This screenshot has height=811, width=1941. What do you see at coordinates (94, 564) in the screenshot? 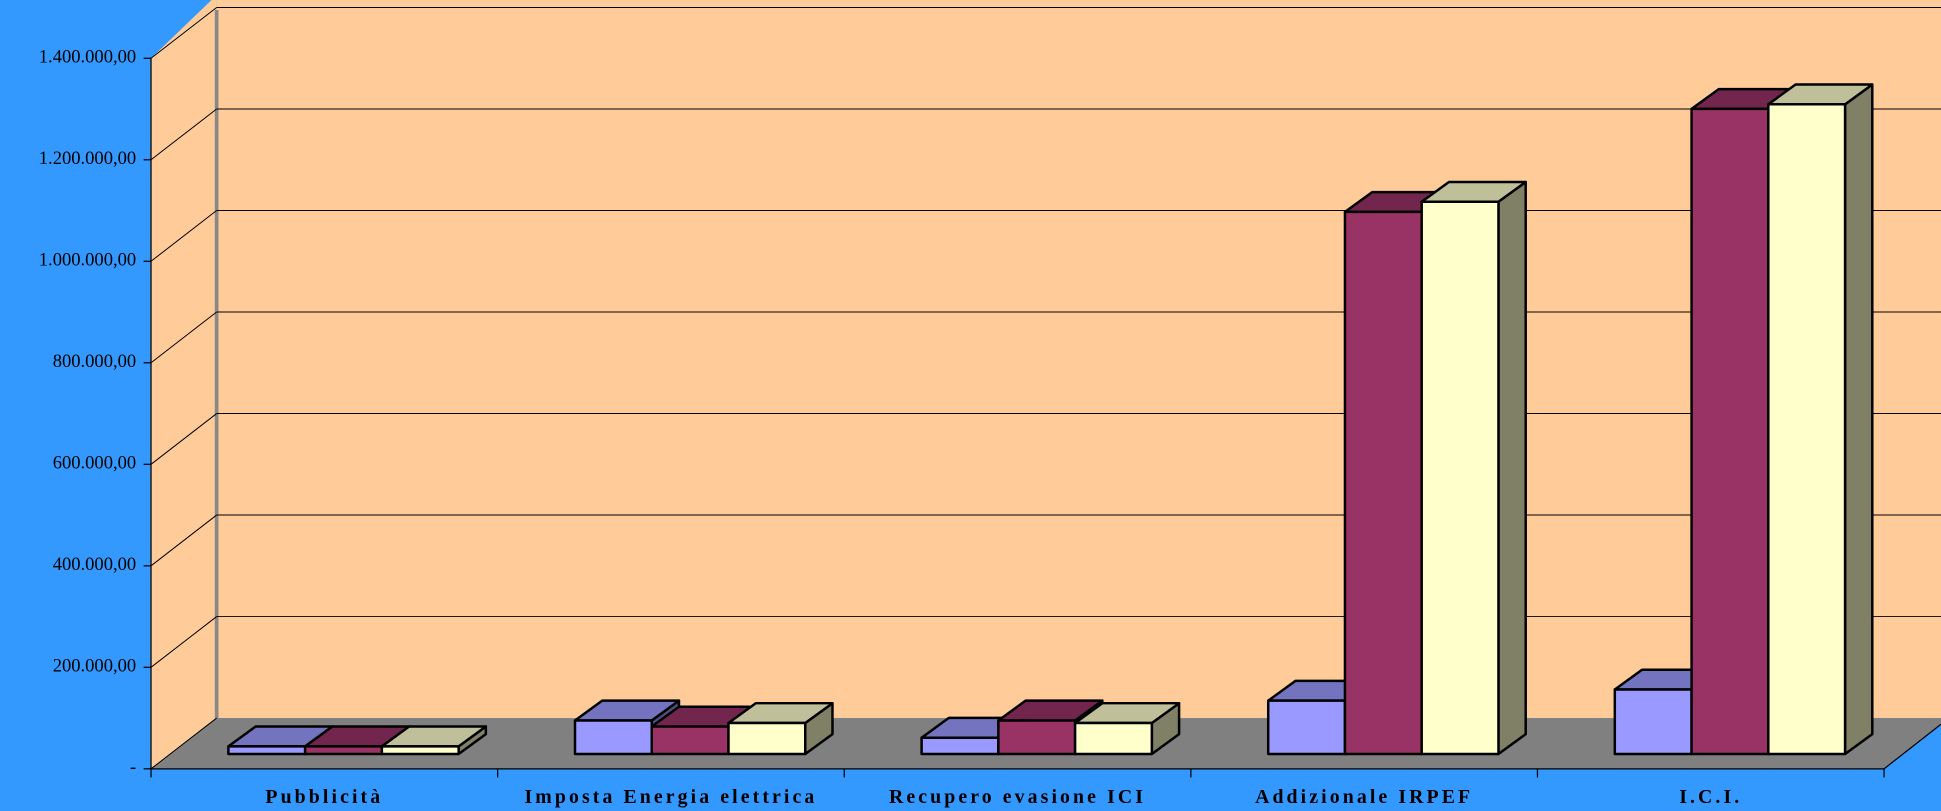
I see `y-tick-label: 400.000,00` at bounding box center [94, 564].